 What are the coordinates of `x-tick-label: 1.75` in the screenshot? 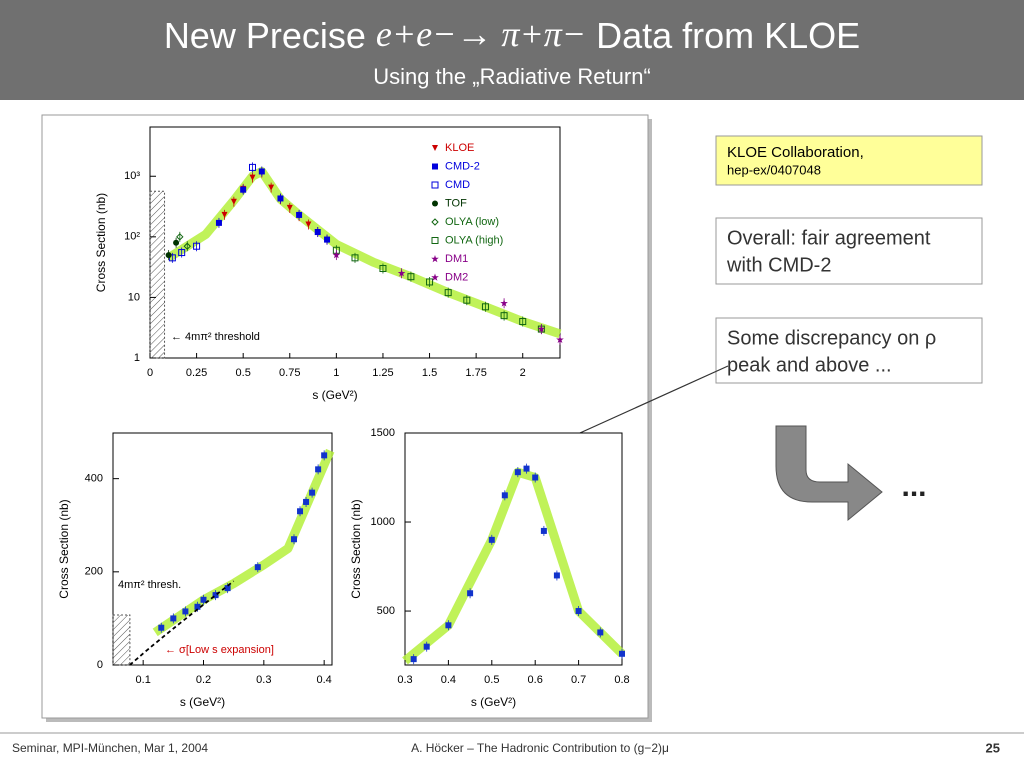 It's located at (475, 373).